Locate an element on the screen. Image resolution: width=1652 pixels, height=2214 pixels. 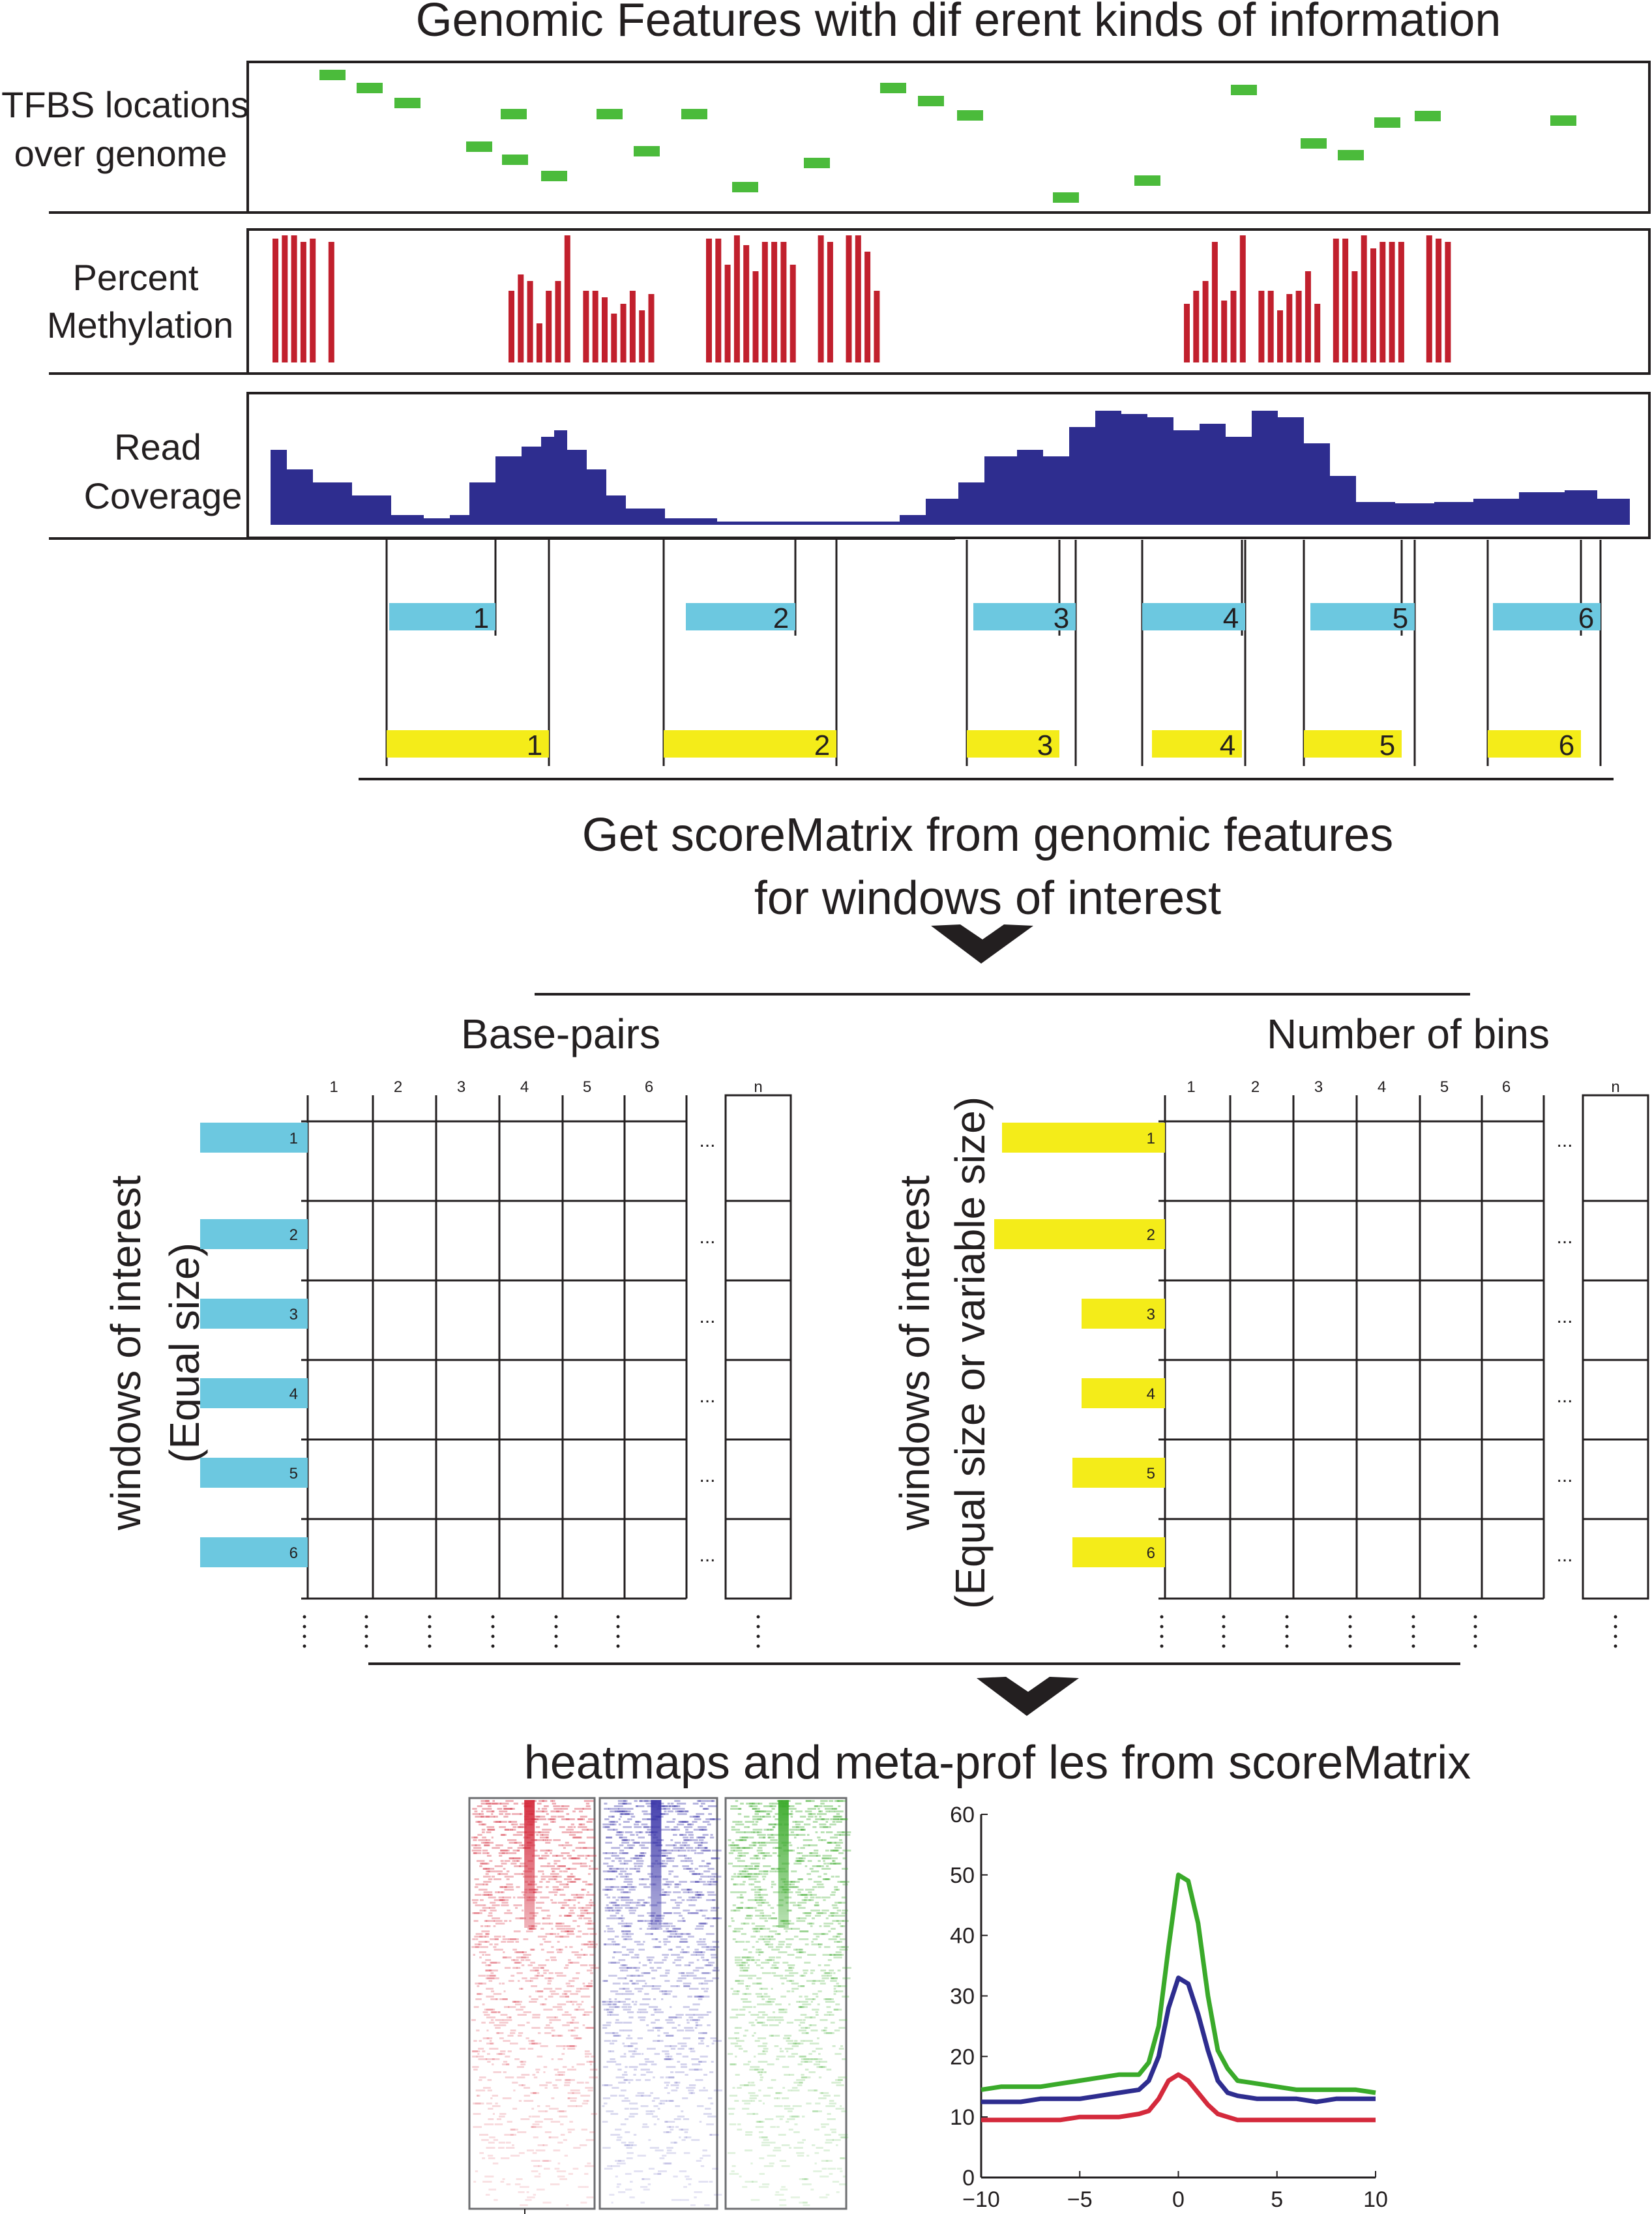
windows-of-interest: 1 2 3 4 5 61 2 3 4 5 6 is located at coordinates (993, 653).